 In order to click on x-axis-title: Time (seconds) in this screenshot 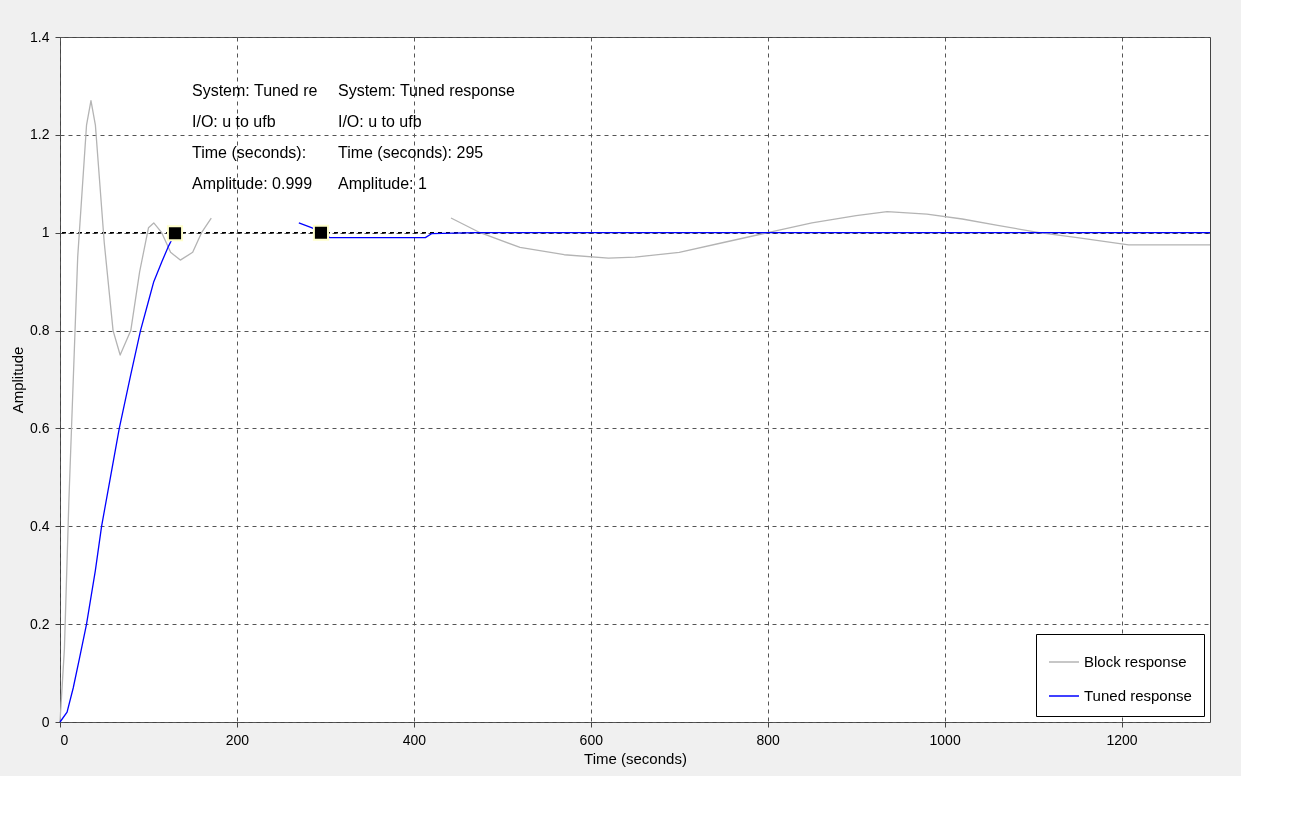, I will do `click(635, 758)`.